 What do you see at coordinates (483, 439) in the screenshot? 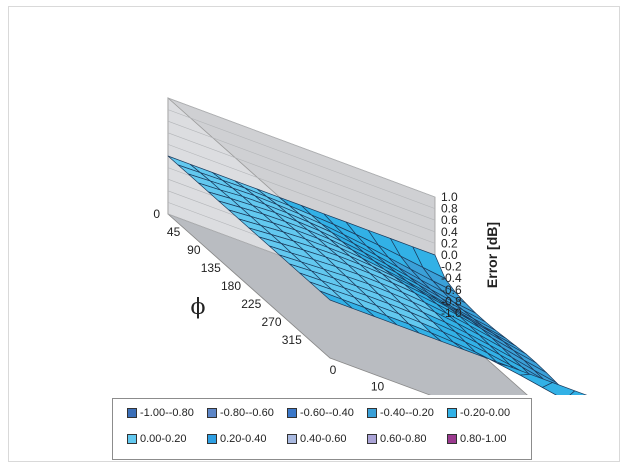
I see `legend-label: 0.80-1.00` at bounding box center [483, 439].